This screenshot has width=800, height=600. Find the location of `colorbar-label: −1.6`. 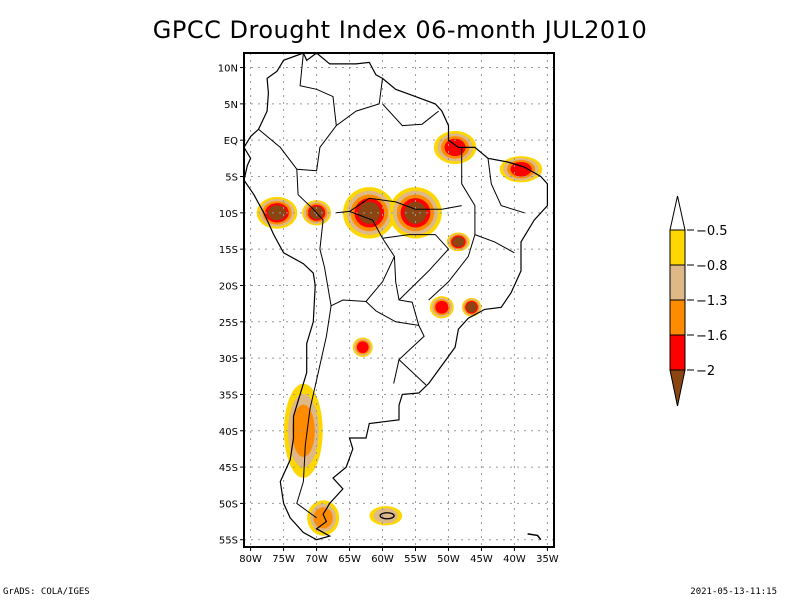

colorbar-label: −1.6 is located at coordinates (712, 336).